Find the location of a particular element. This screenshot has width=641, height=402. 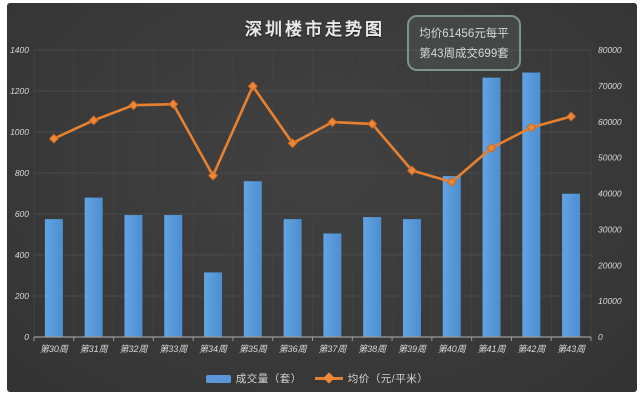

bar-week-第33周 is located at coordinates (173, 276).